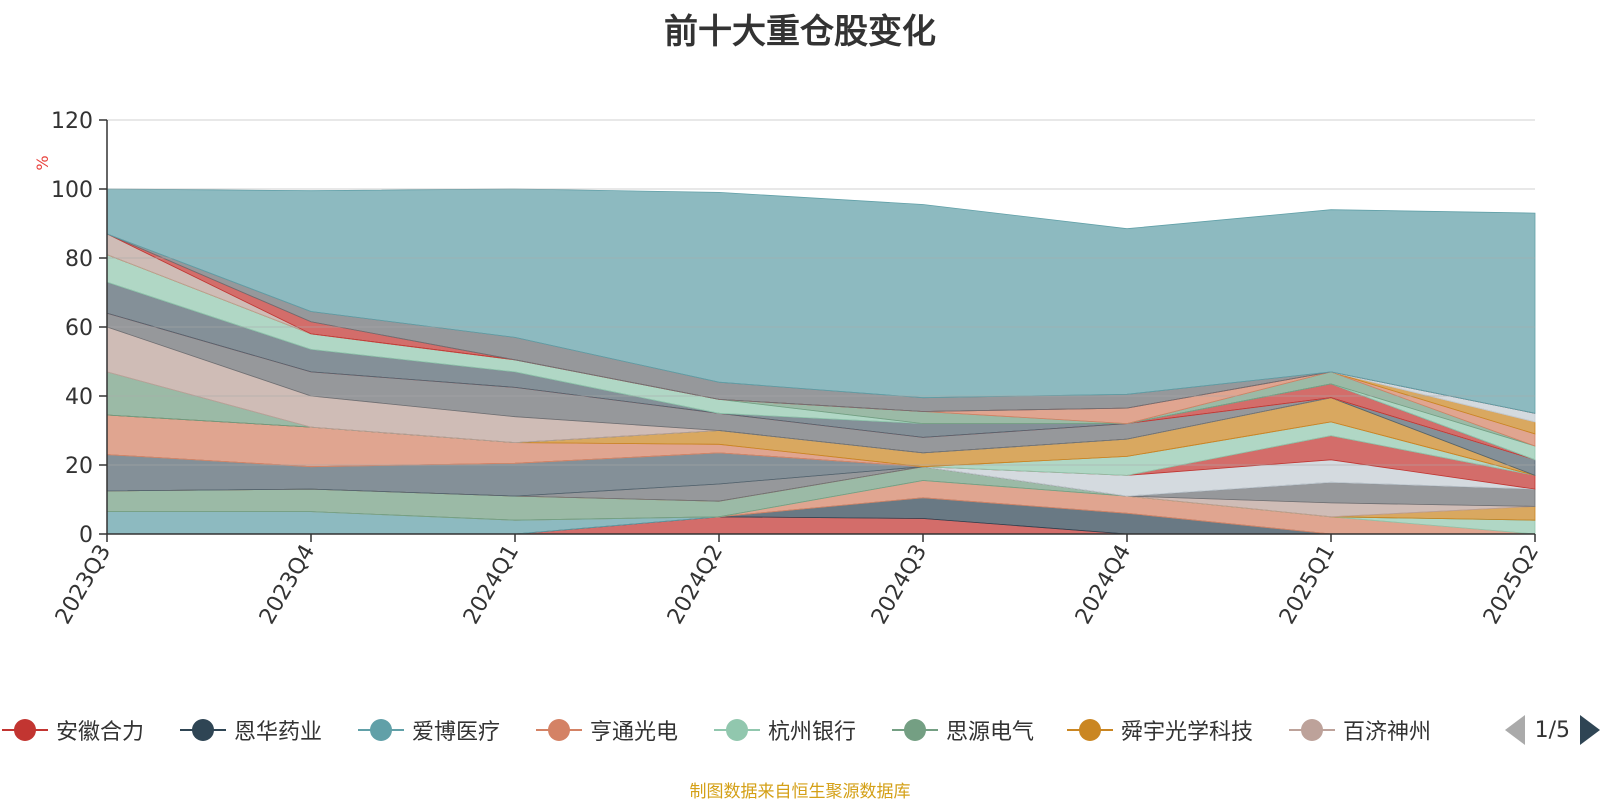  What do you see at coordinates (1187, 732) in the screenshot?
I see `legend-label: 舜宇光学科技` at bounding box center [1187, 732].